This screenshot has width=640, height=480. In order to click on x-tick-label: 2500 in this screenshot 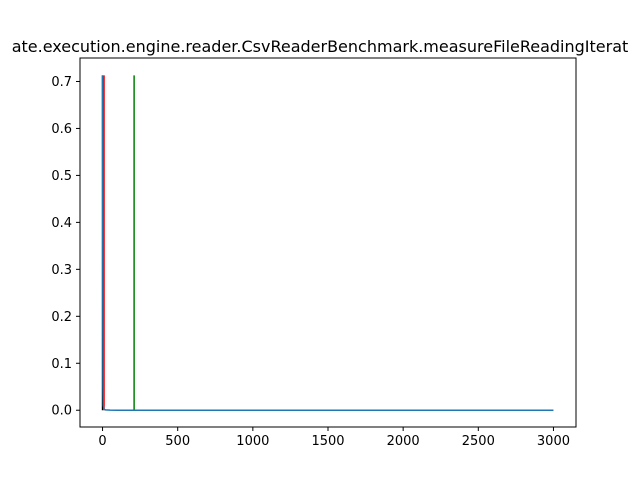, I will do `click(478, 441)`.